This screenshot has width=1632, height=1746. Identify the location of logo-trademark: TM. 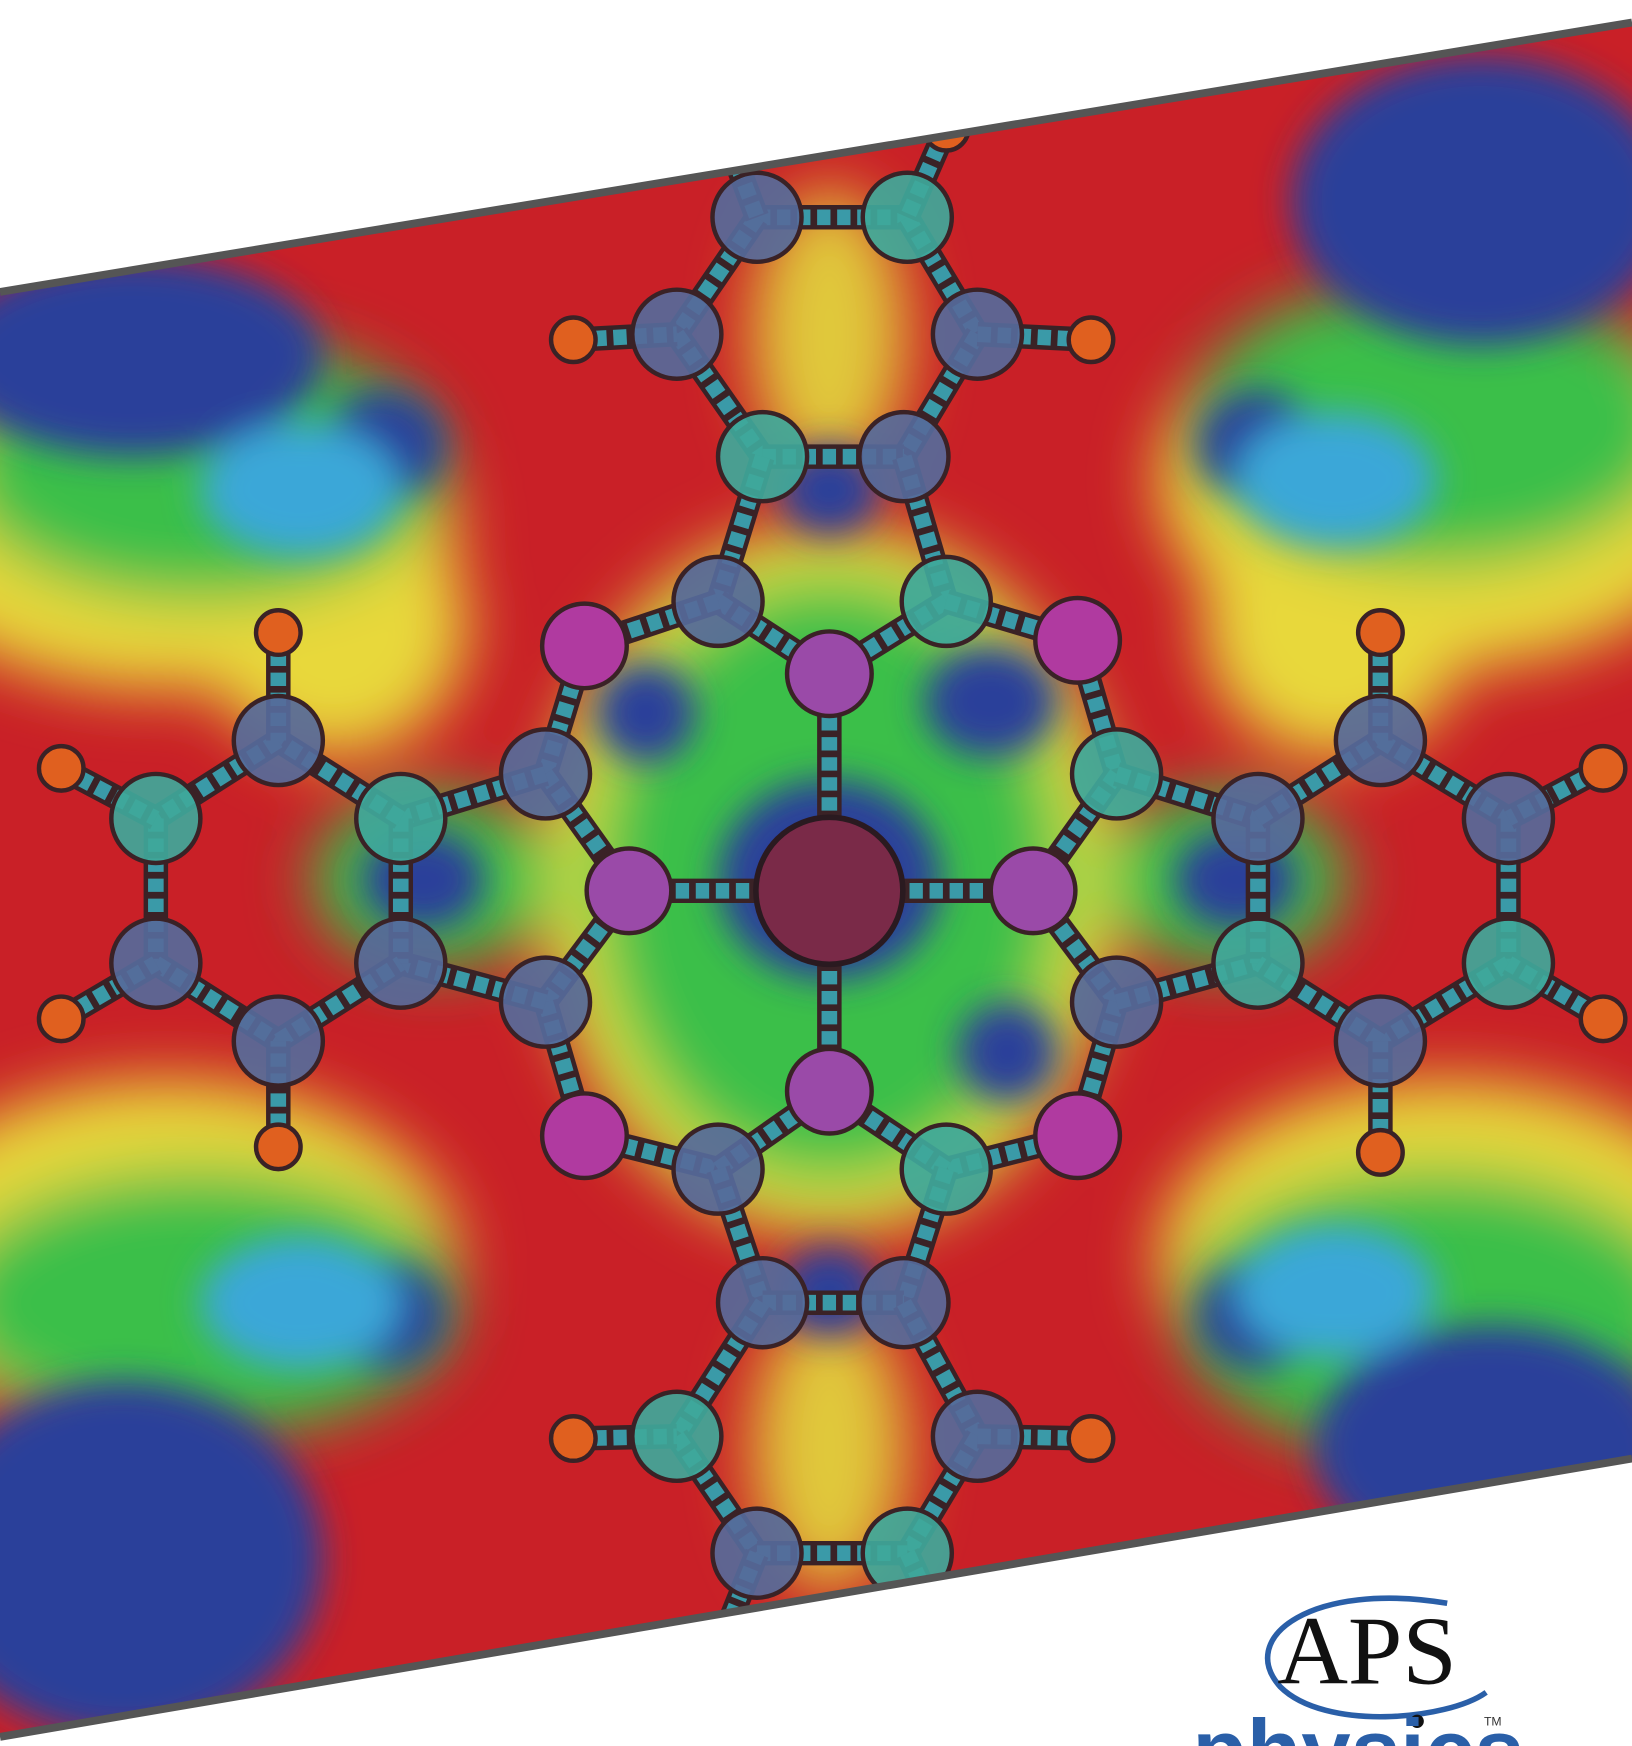
(1493, 1722).